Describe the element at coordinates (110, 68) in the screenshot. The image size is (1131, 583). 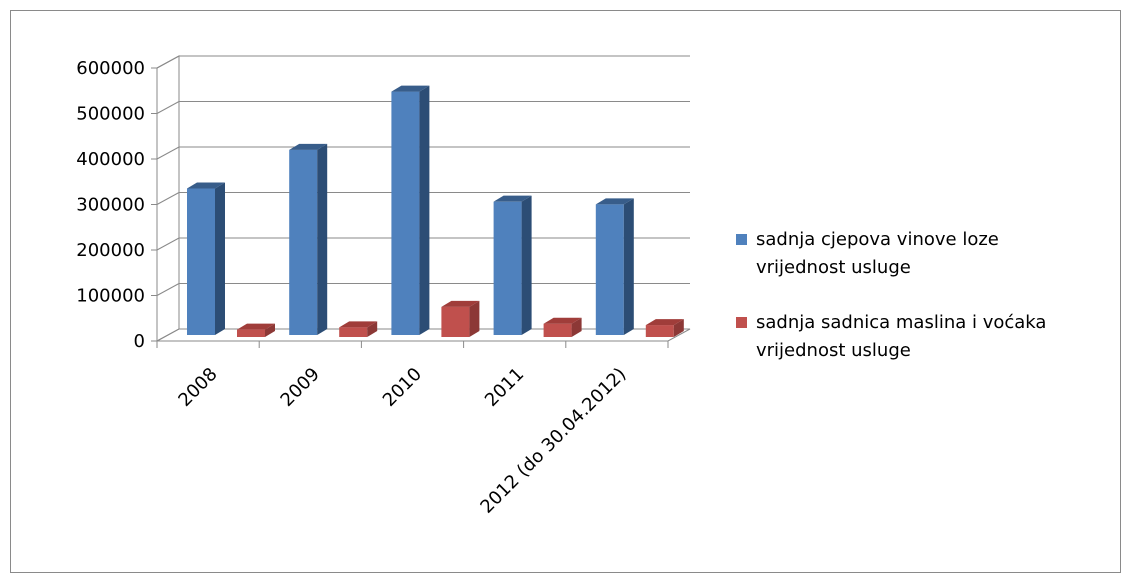
I see `y-tick-label: 600000` at that location.